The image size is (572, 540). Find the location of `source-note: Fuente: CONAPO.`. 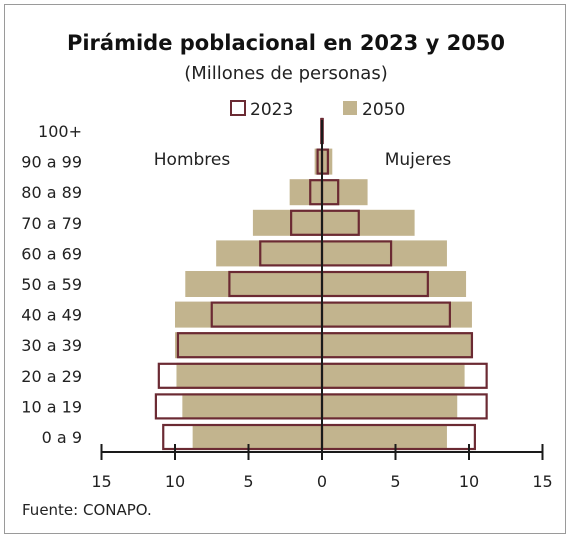

source-note: Fuente: CONAPO. is located at coordinates (87, 510).